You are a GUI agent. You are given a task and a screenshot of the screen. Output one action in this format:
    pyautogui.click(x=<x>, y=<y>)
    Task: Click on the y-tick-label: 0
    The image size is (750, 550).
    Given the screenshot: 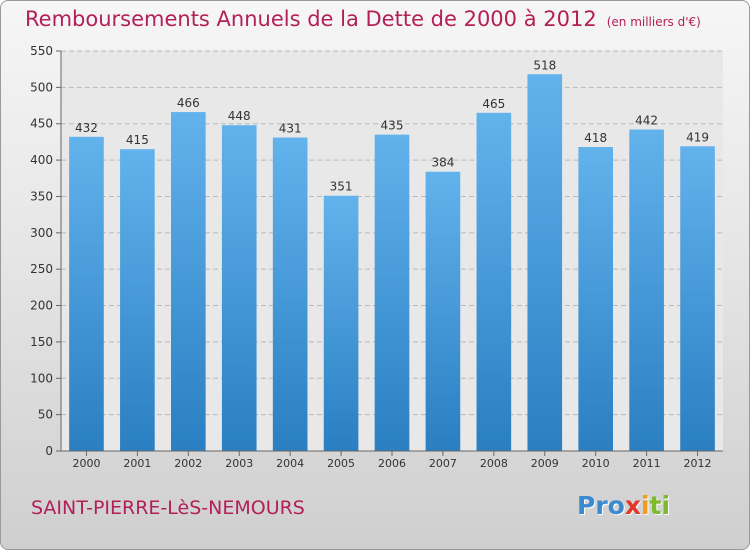 What is the action you would take?
    pyautogui.click(x=49, y=451)
    